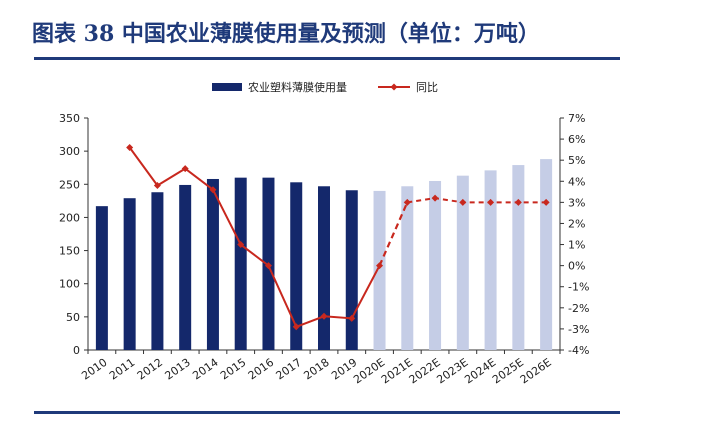 This screenshot has width=714, height=440. I want to click on x-tick-label: 2018, so click(316, 369).